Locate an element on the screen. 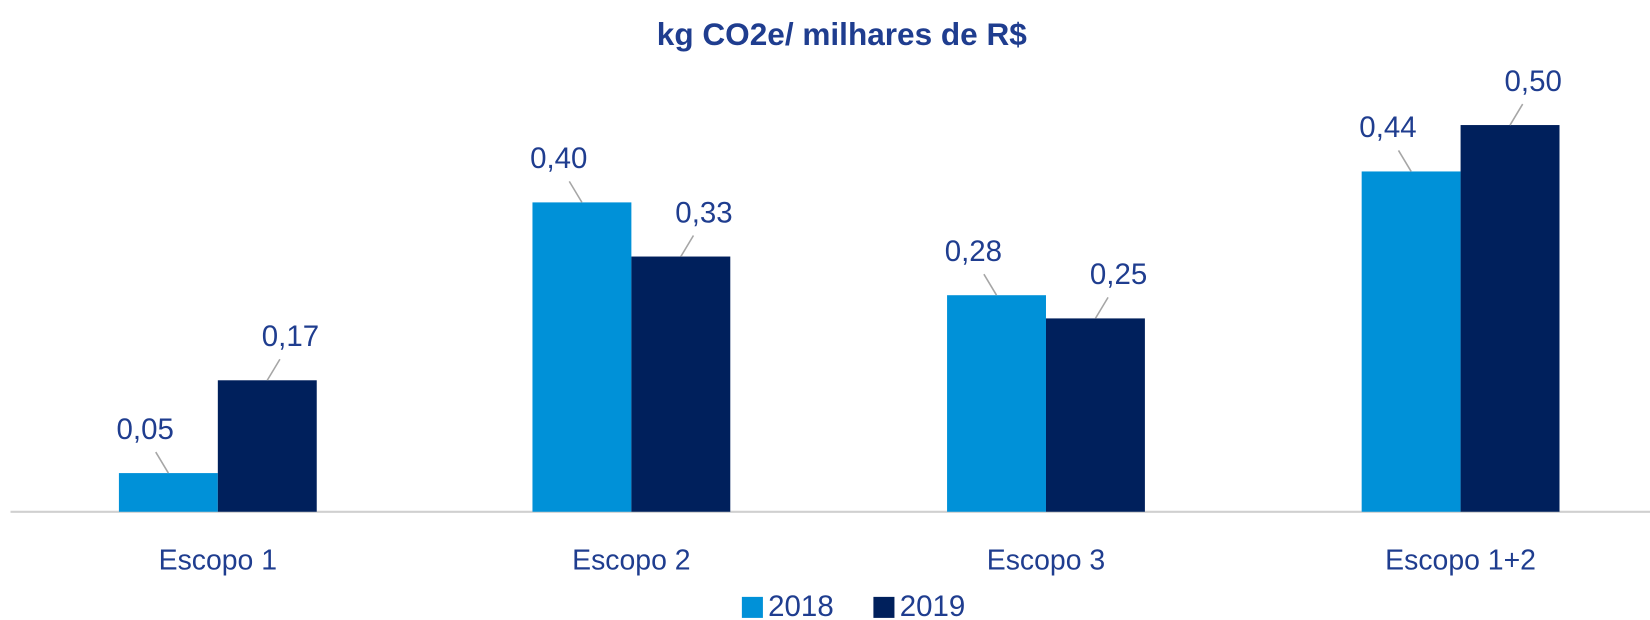  data-label: 0,17 is located at coordinates (290, 336).